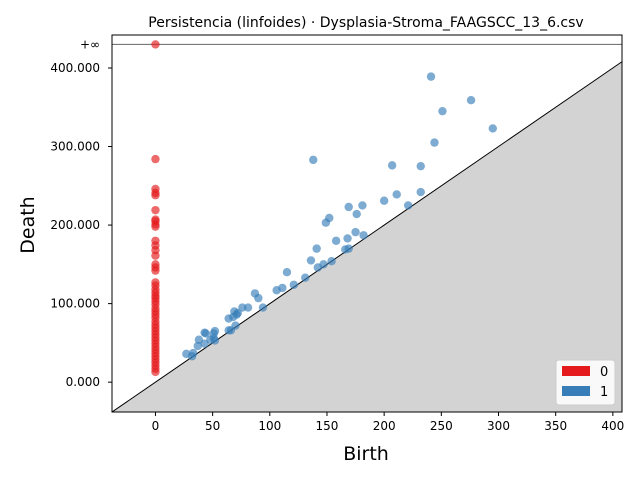  What do you see at coordinates (498, 426) in the screenshot?
I see `x-tick-label-6: 300` at bounding box center [498, 426].